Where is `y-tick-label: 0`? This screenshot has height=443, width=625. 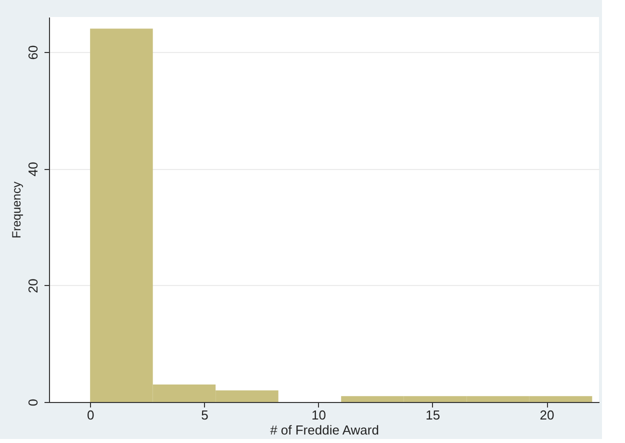 y-tick-label: 0 is located at coordinates (33, 402).